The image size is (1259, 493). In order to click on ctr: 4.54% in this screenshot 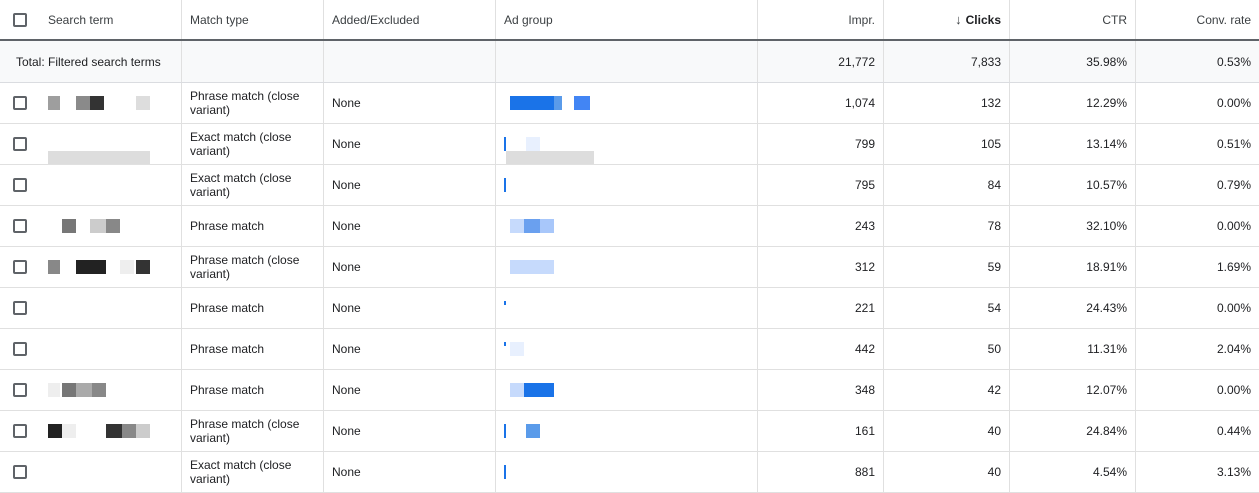, I will do `click(1073, 472)`.